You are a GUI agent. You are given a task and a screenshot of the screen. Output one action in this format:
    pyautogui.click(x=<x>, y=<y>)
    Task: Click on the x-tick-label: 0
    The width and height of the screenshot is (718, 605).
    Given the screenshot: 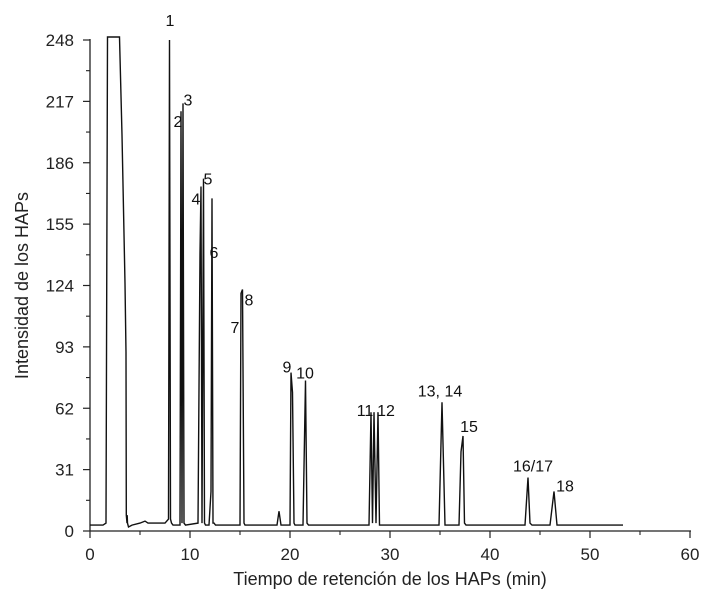 What is the action you would take?
    pyautogui.click(x=89, y=554)
    